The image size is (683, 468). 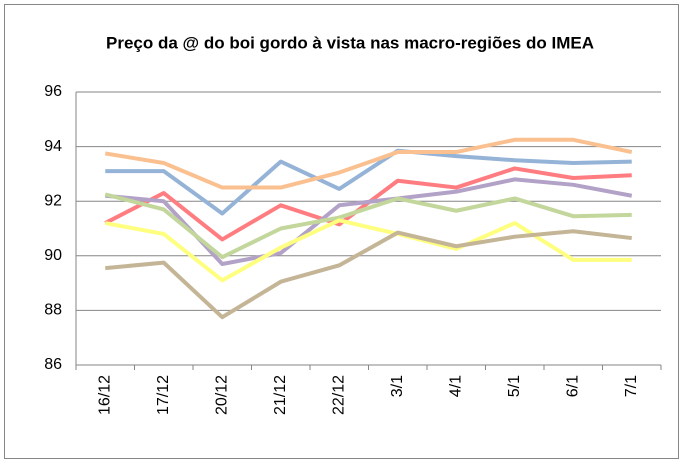 What do you see at coordinates (455, 386) in the screenshot?
I see `x-tick-label: 4/1` at bounding box center [455, 386].